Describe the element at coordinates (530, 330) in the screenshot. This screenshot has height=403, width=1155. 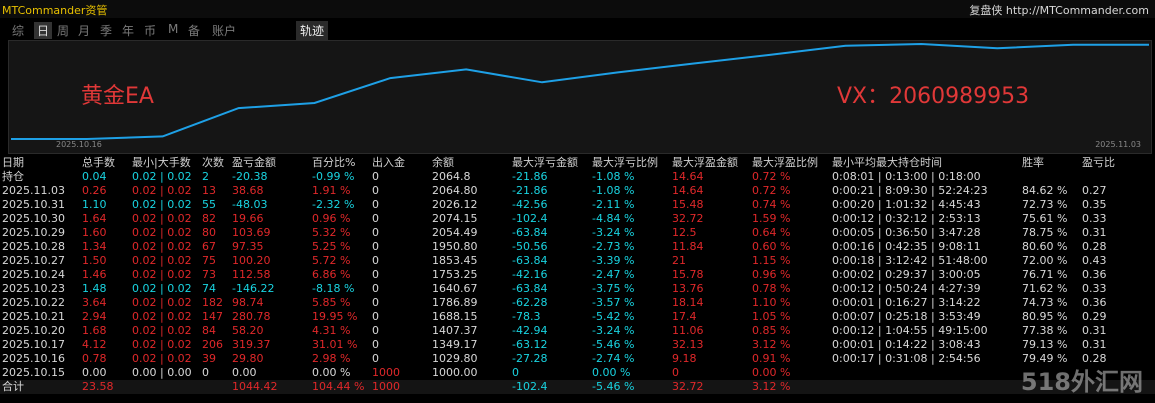
I see `table-cell: -42.94` at that location.